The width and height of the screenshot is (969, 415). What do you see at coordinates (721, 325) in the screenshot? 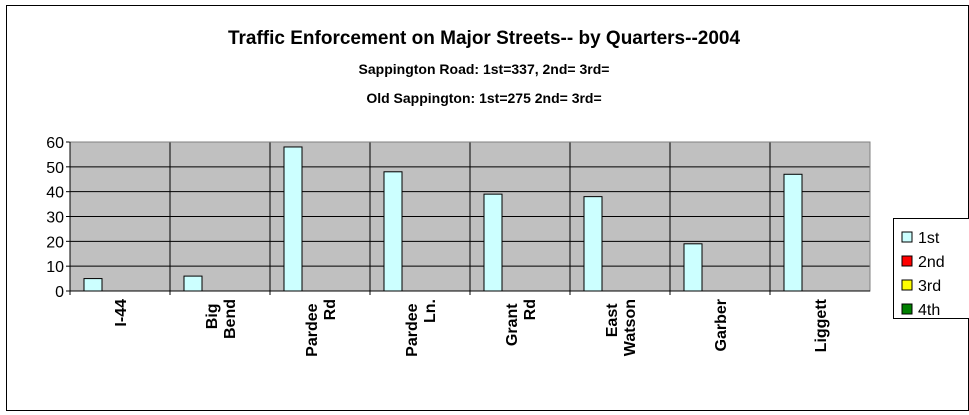
I see `x-tick-label: Garber` at bounding box center [721, 325].